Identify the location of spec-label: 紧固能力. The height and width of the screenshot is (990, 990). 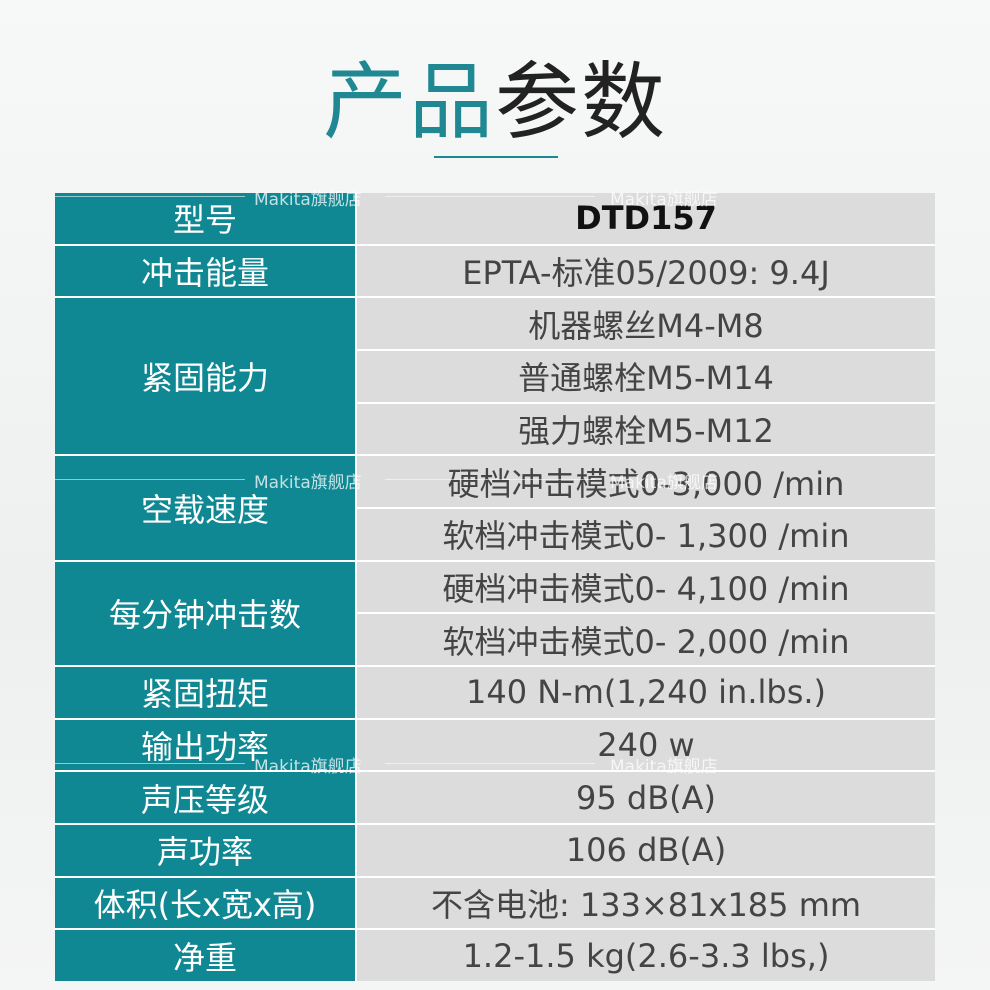
(205, 376).